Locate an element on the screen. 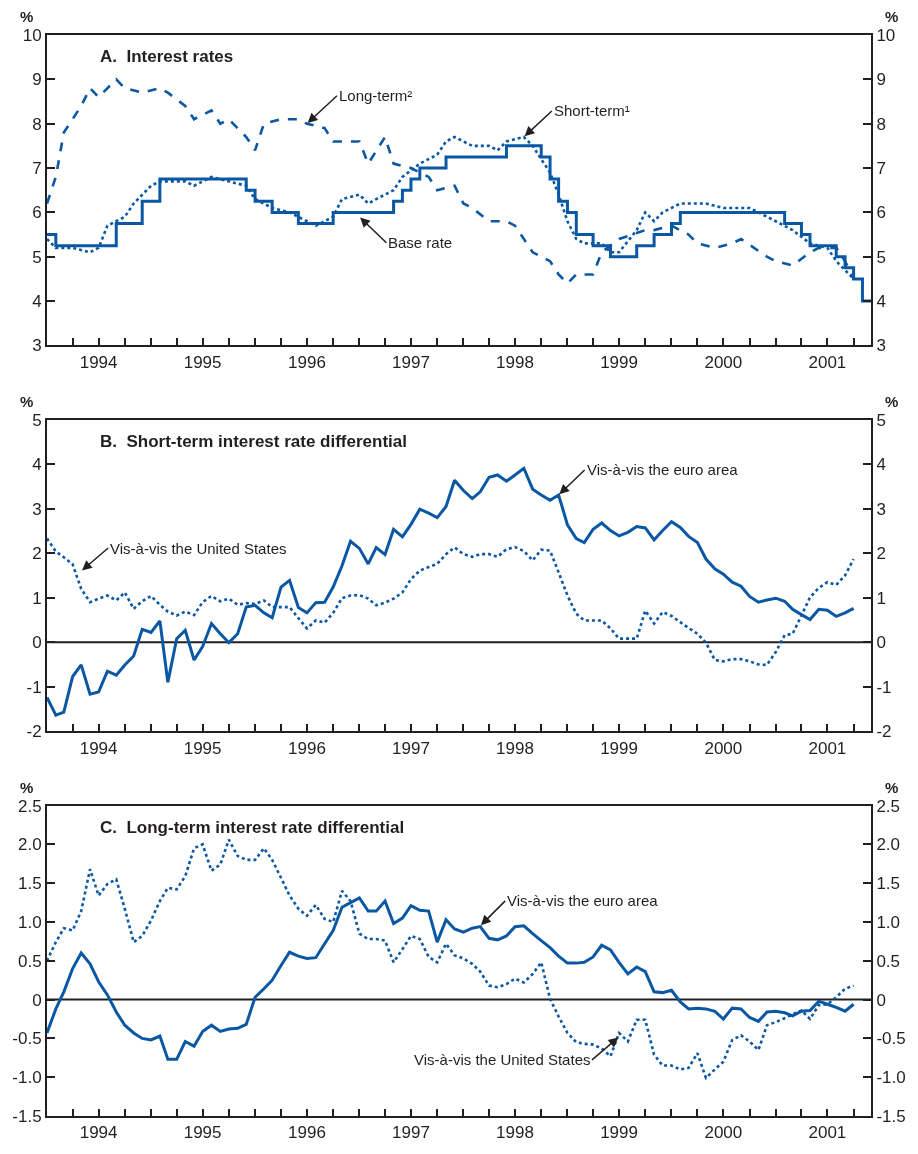 This screenshot has width=918, height=1154. y-tick-label: -1 is located at coordinates (34, 687).